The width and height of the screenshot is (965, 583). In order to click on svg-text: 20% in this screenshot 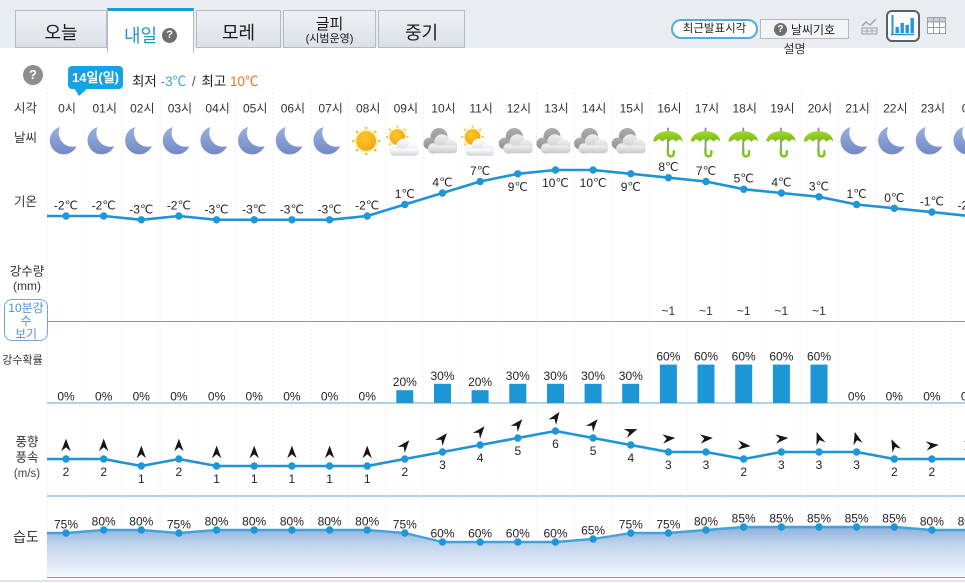, I will do `click(405, 382)`.